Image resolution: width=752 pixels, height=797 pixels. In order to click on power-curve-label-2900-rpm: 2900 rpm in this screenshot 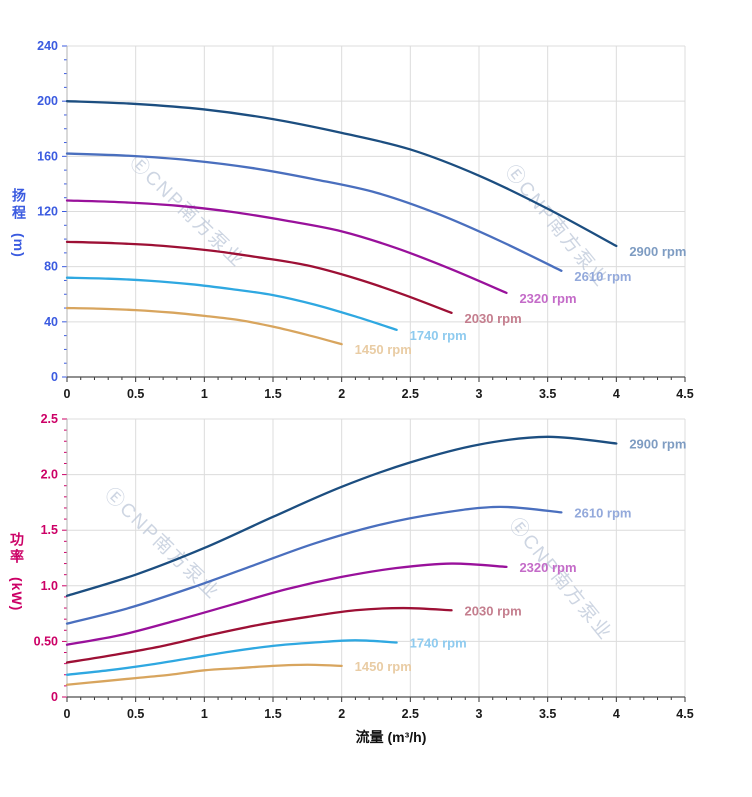, I will do `click(657, 443)`.